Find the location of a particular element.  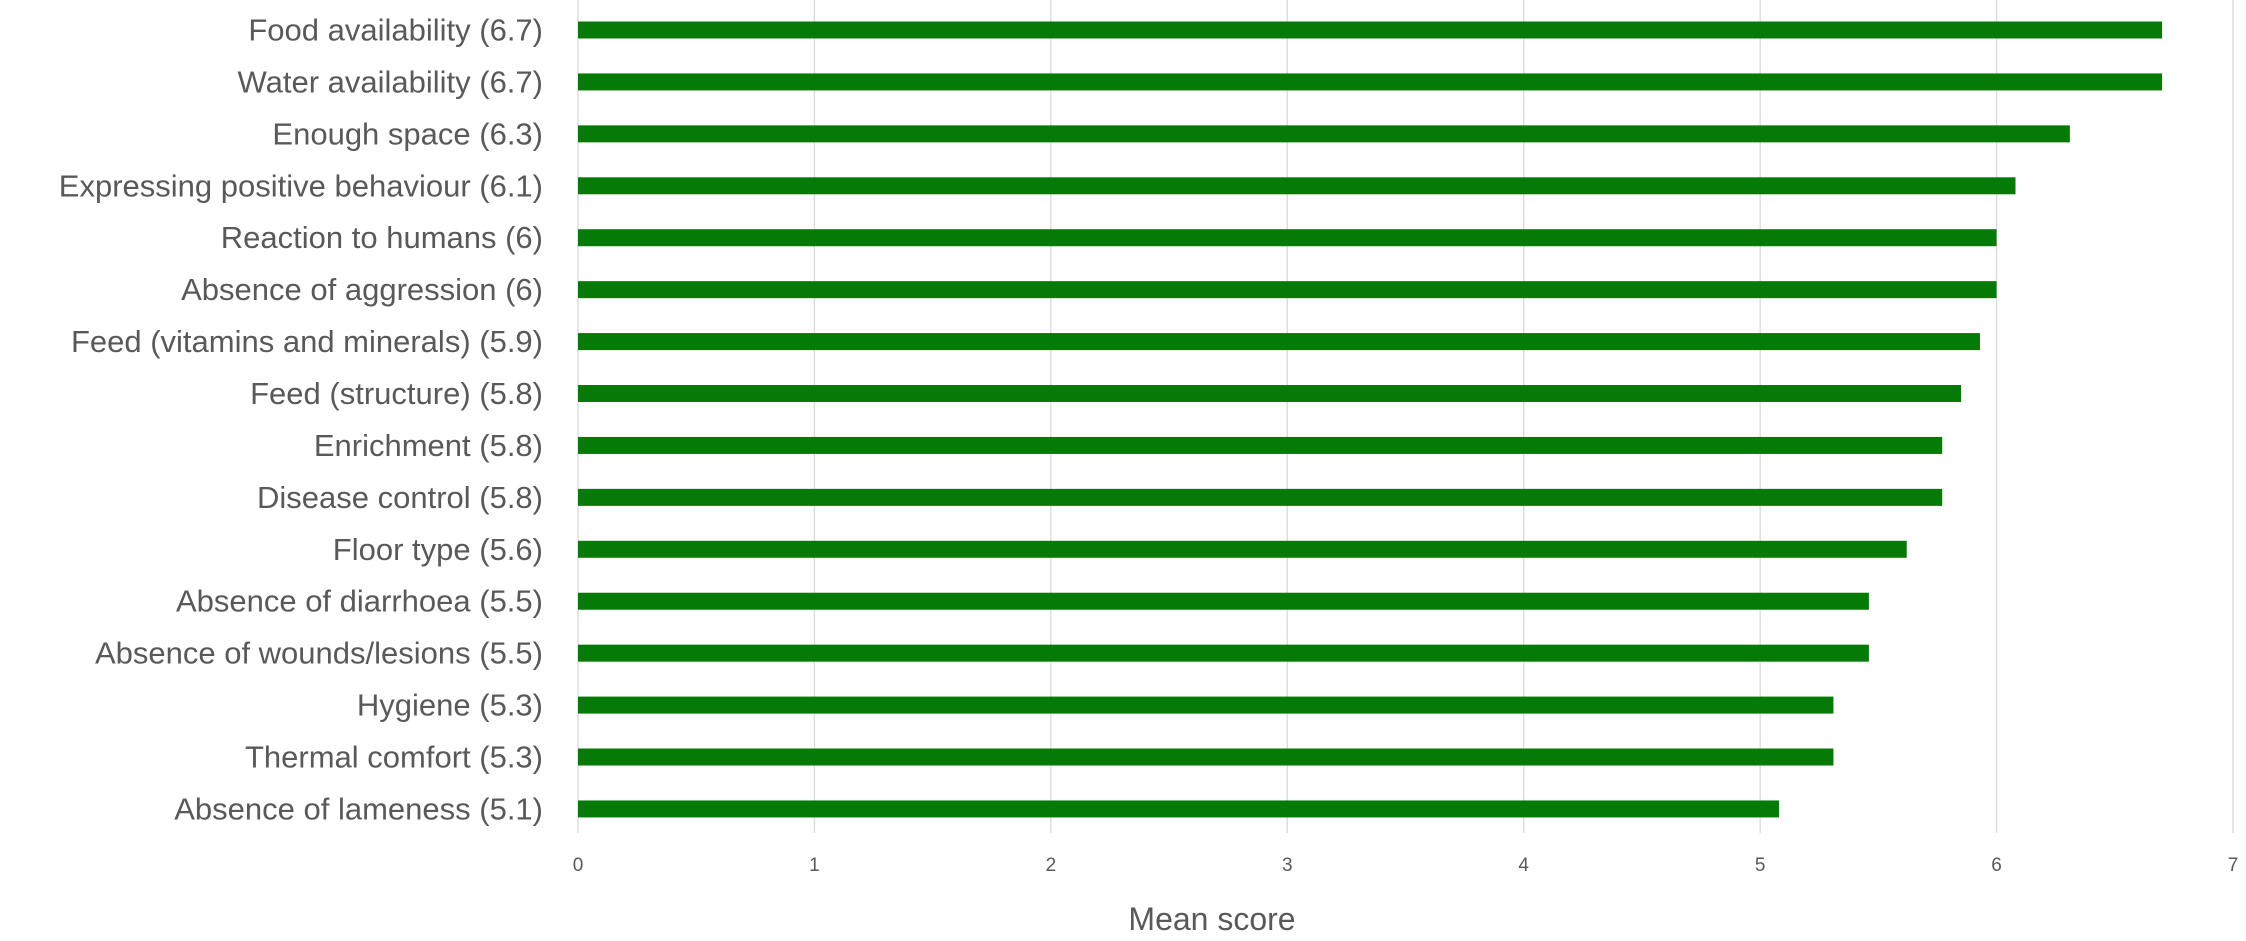

x-tick-label-7: 7 is located at coordinates (2233, 865).